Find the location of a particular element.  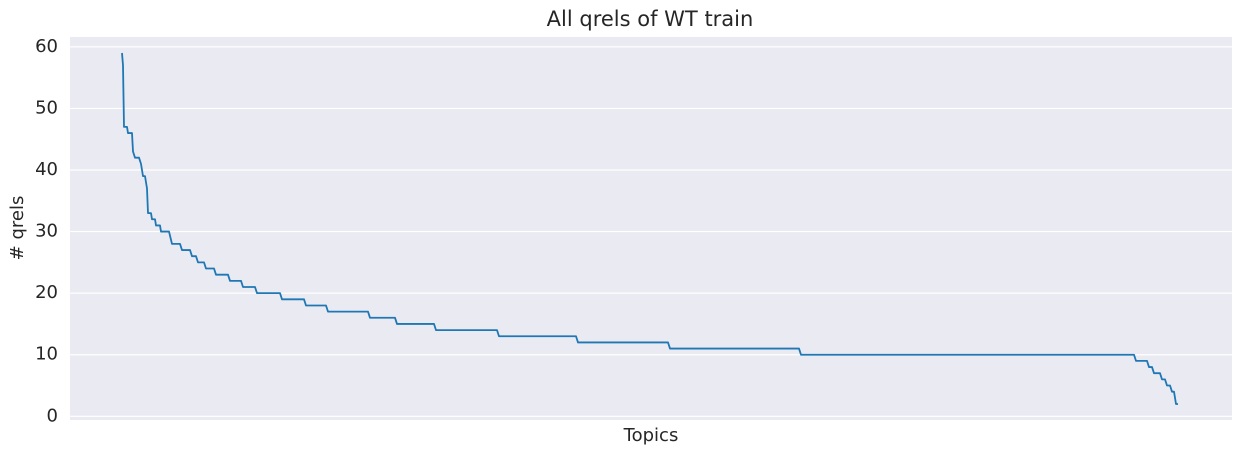

y-tick-label: 60 is located at coordinates (46, 46).